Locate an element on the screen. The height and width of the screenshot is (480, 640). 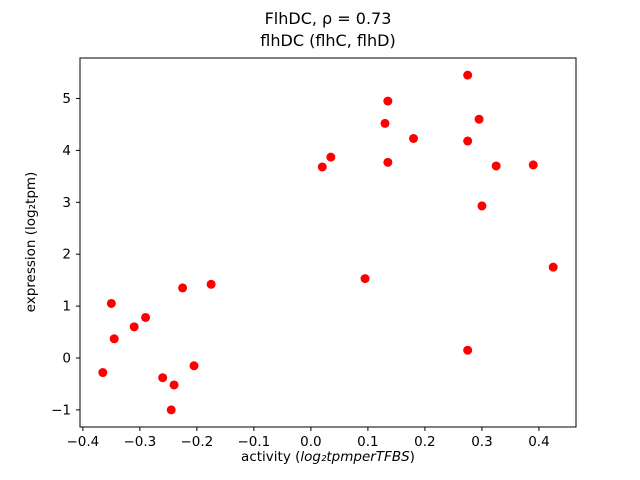
x-tick-label: 0.3 is located at coordinates (481, 442).